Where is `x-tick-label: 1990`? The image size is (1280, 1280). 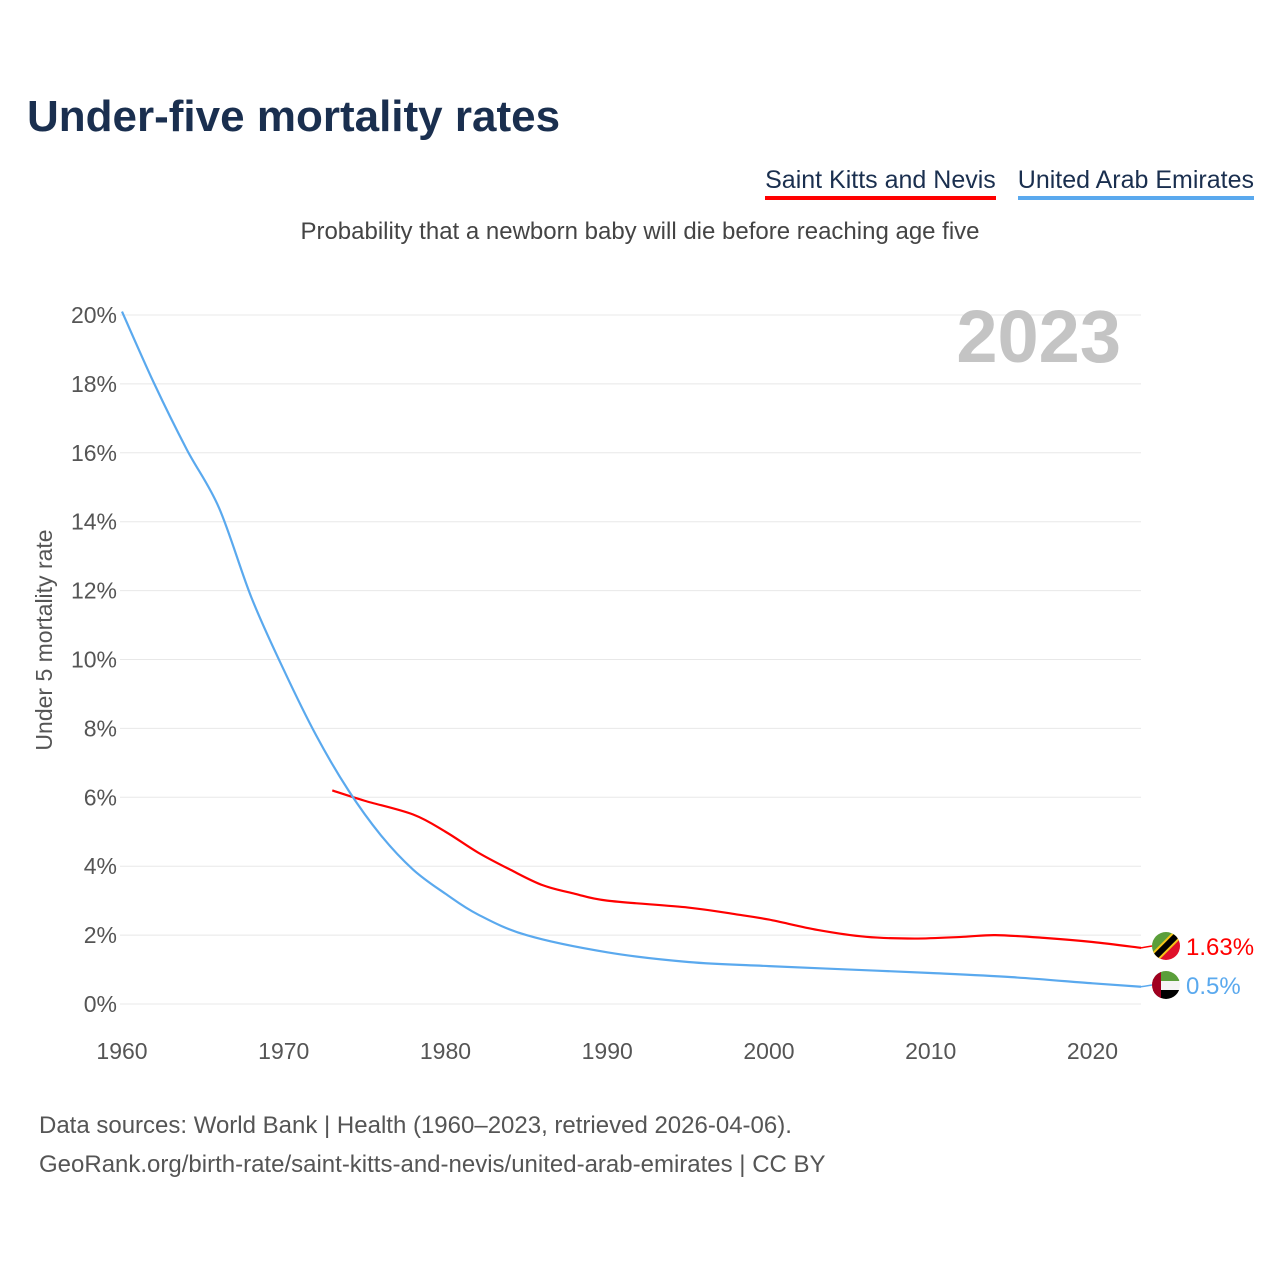 x-tick-label: 1990 is located at coordinates (607, 1051).